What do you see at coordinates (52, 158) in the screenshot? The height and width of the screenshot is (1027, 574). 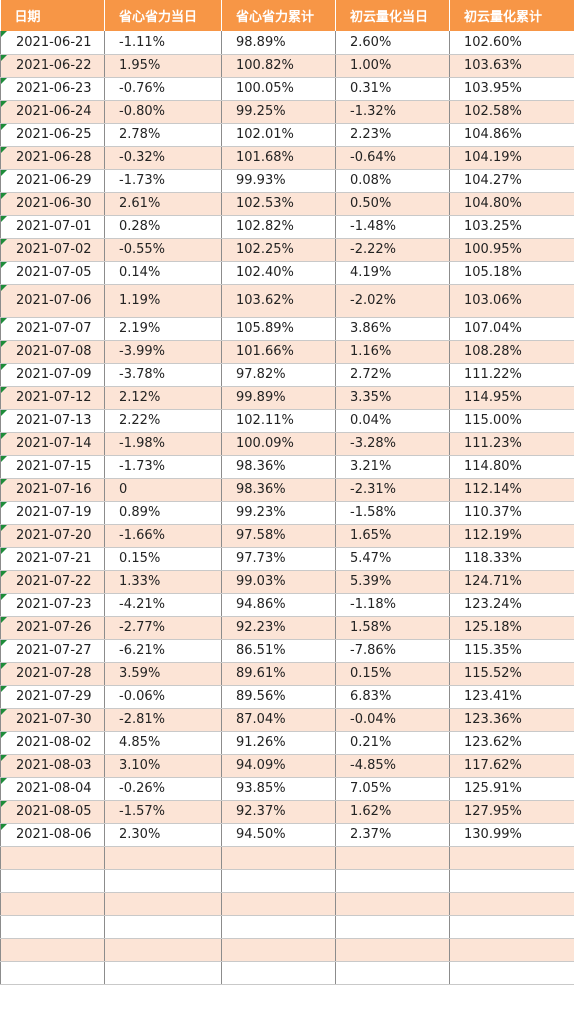 I see `date-cell: 2021-06-28` at bounding box center [52, 158].